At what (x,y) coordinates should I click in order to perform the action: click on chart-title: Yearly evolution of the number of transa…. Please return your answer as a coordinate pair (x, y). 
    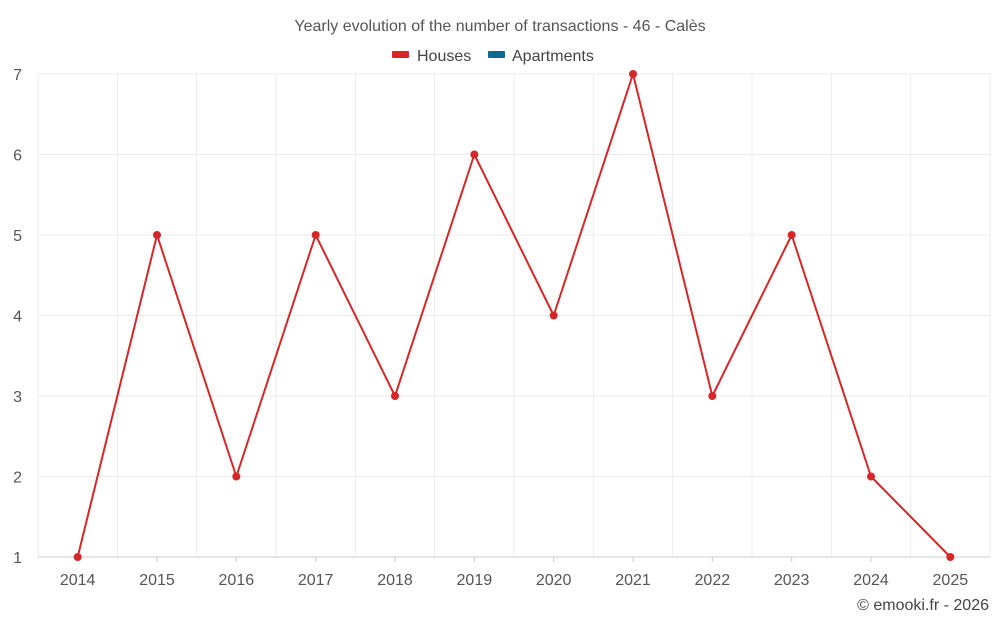
    Looking at the image, I should click on (499, 26).